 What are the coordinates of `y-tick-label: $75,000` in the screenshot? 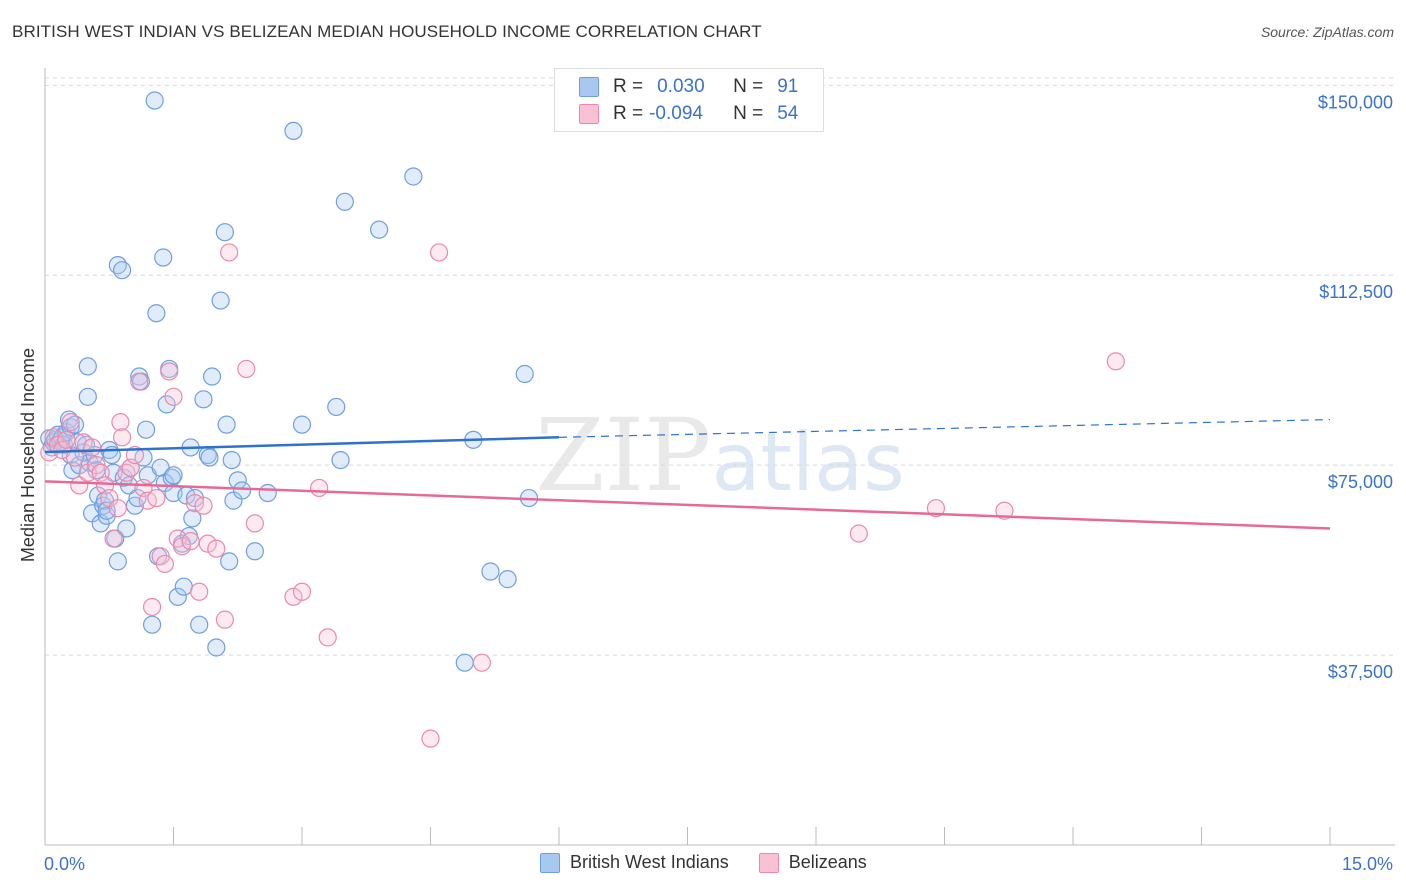 It's located at (1360, 482).